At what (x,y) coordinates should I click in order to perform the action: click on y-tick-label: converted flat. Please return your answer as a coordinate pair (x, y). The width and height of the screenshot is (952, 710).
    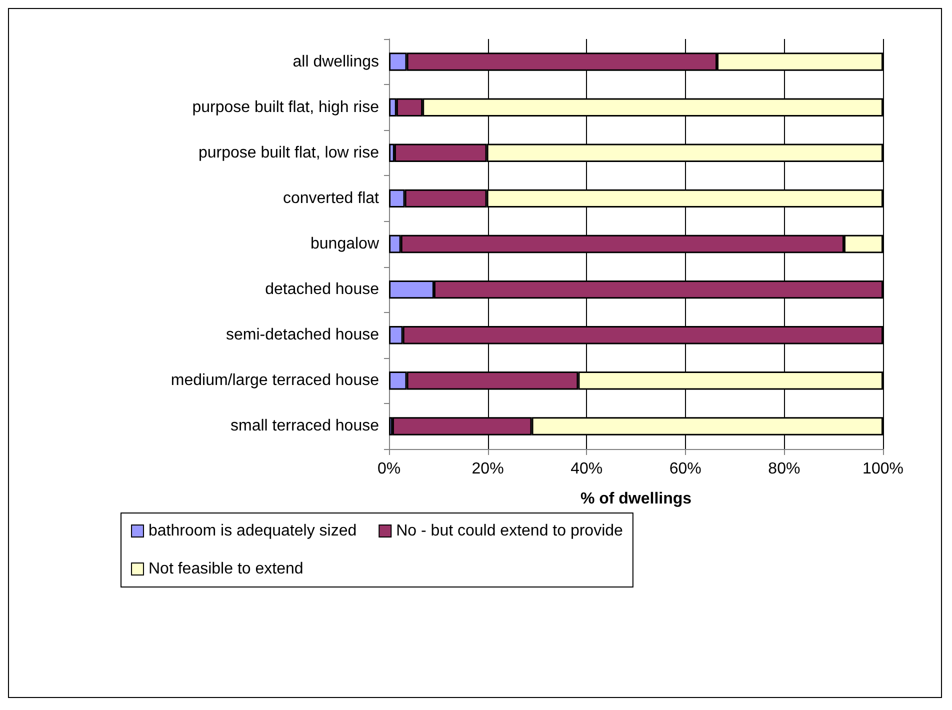
    Looking at the image, I should click on (331, 198).